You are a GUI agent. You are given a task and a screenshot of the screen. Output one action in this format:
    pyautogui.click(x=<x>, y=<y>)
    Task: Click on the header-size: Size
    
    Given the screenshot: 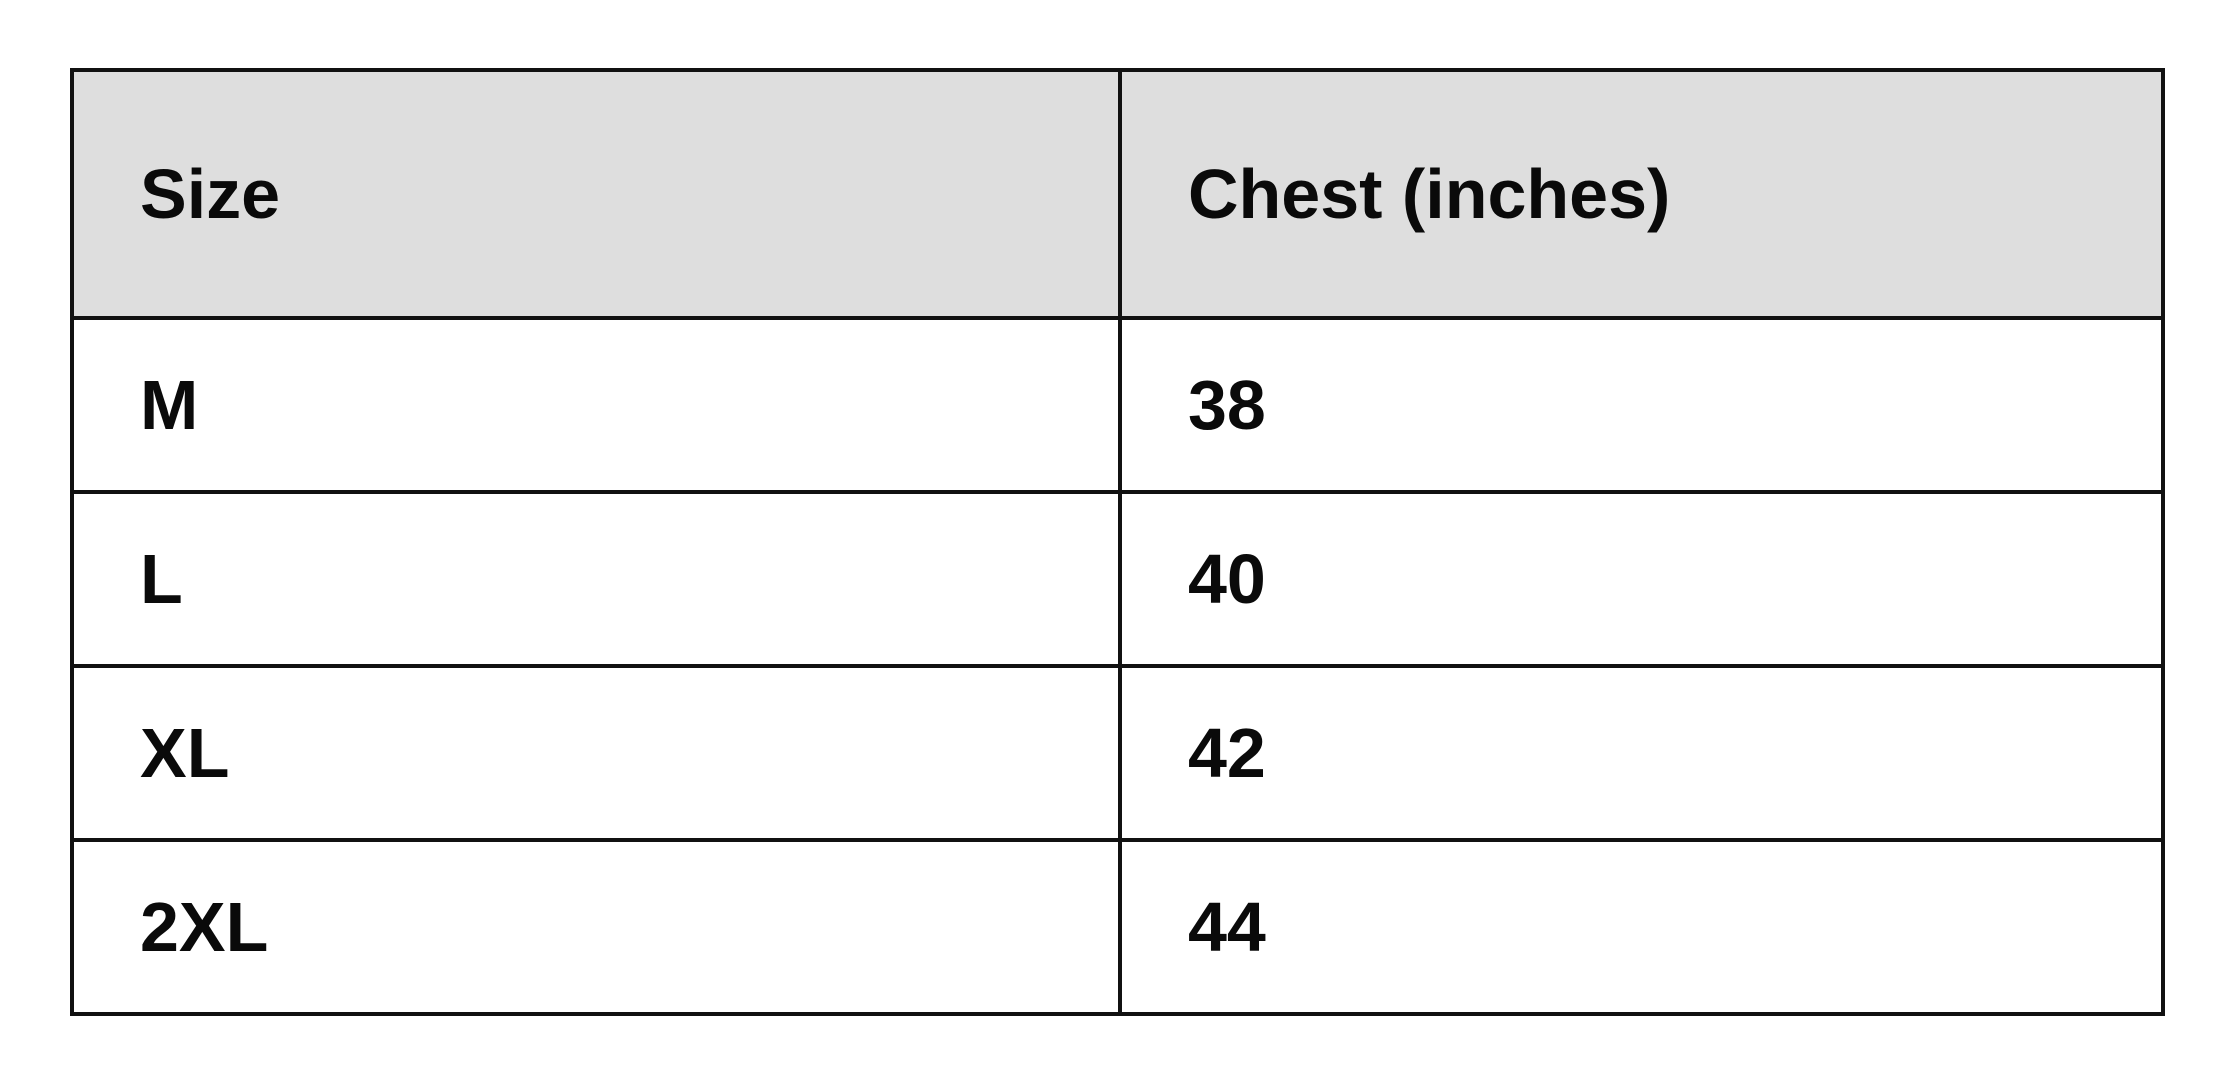 What is the action you would take?
    pyautogui.click(x=596, y=194)
    